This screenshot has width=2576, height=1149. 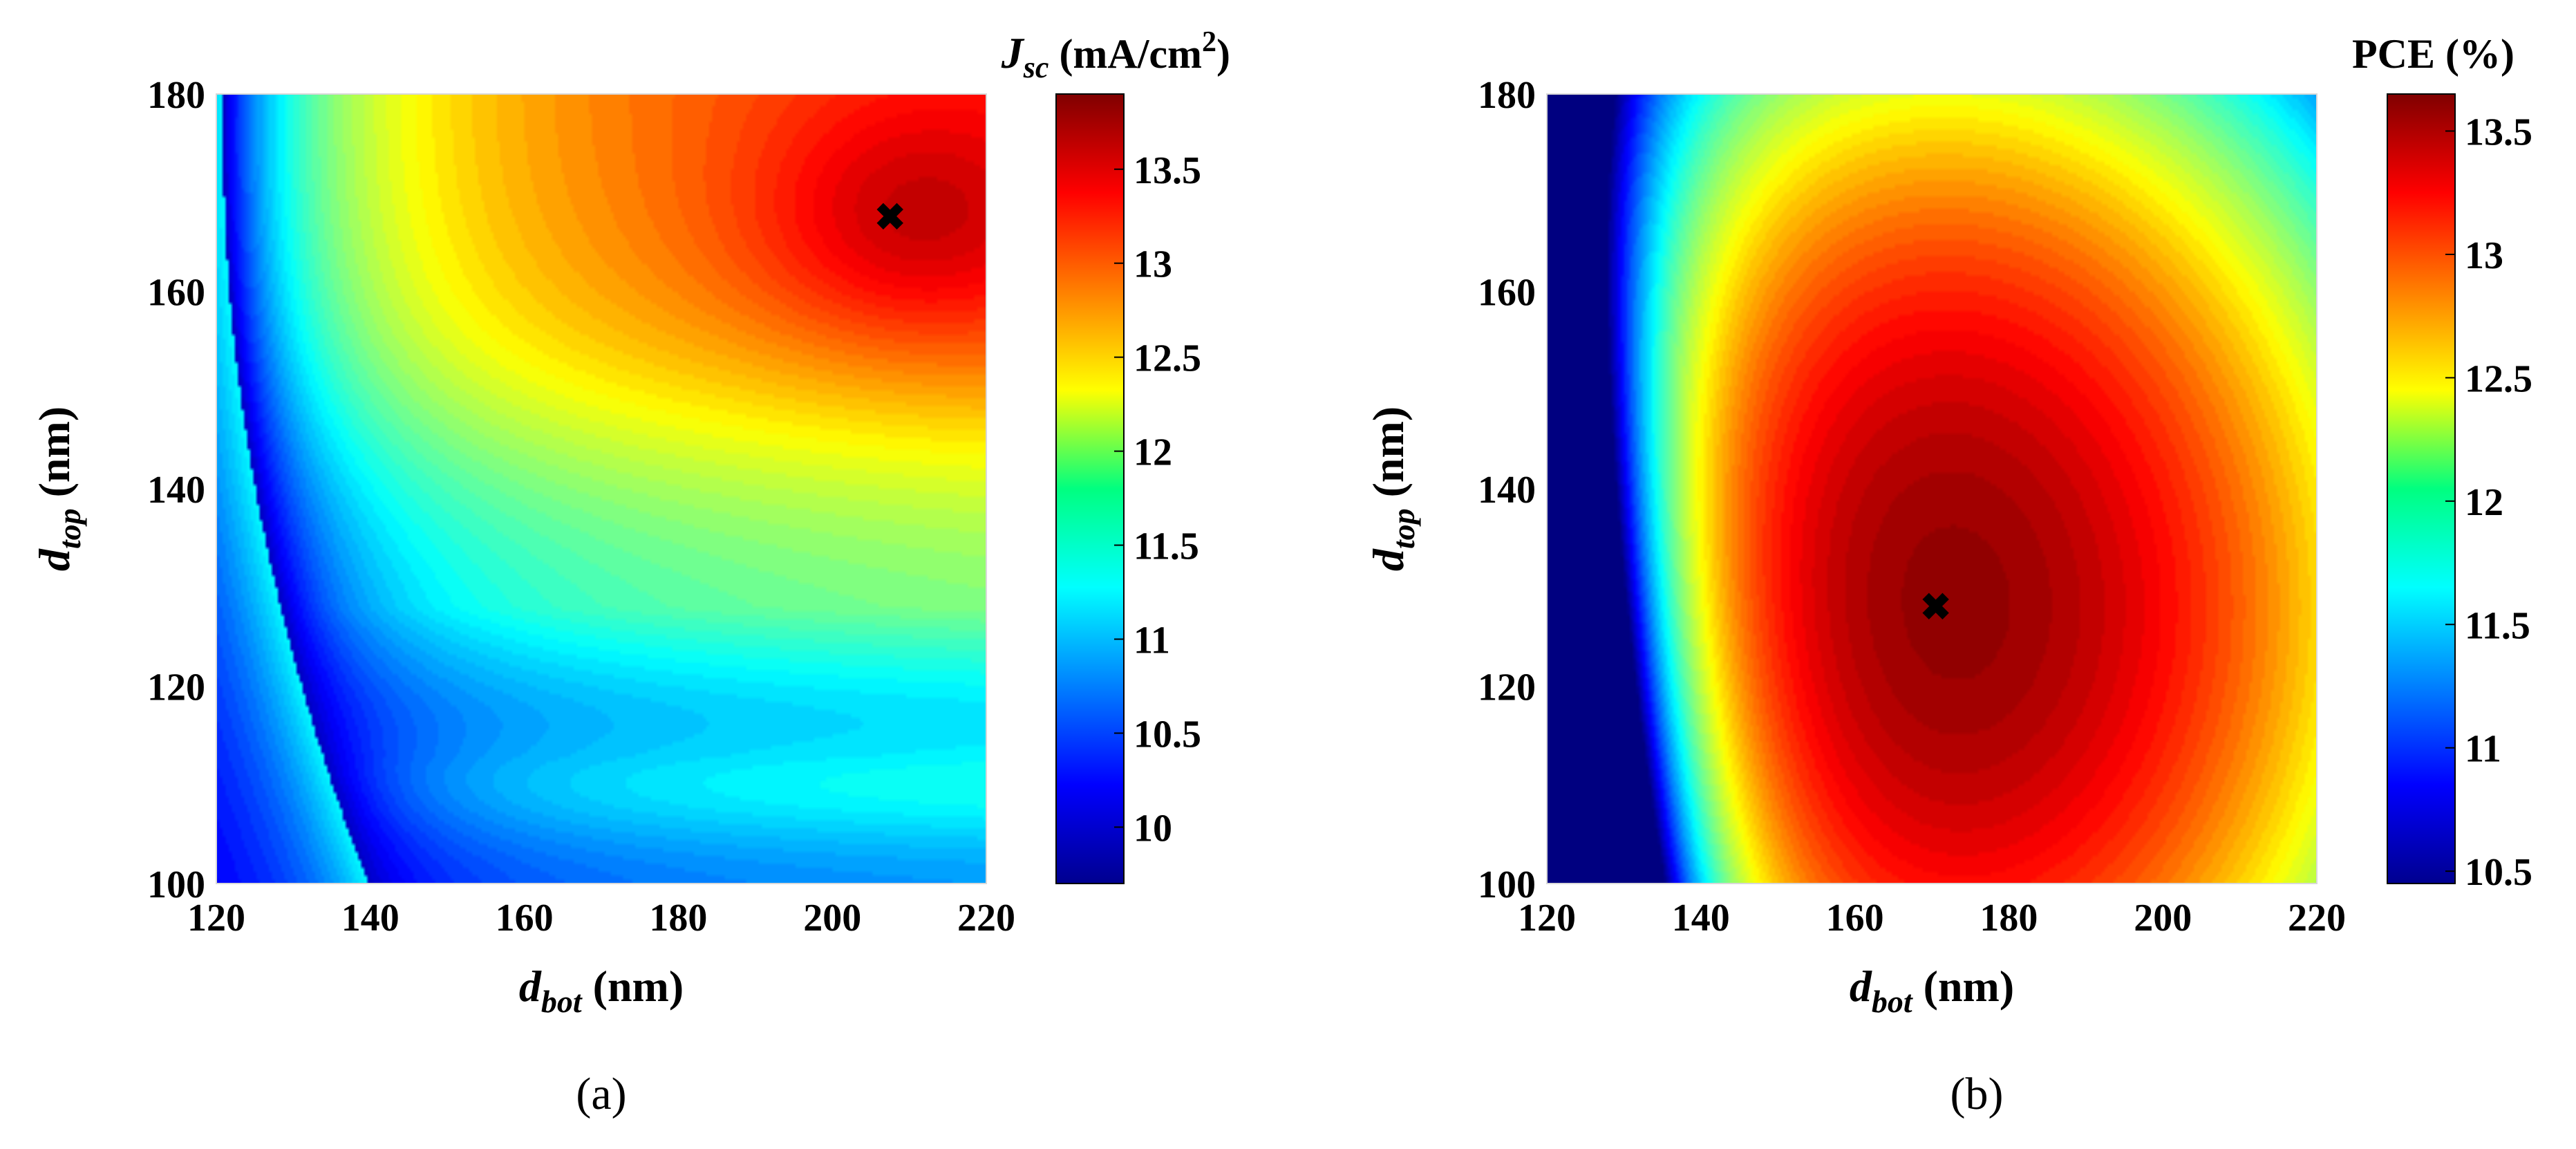 What do you see at coordinates (1392, 489) in the screenshot?
I see `y-axis-label-b: dtop (nm)` at bounding box center [1392, 489].